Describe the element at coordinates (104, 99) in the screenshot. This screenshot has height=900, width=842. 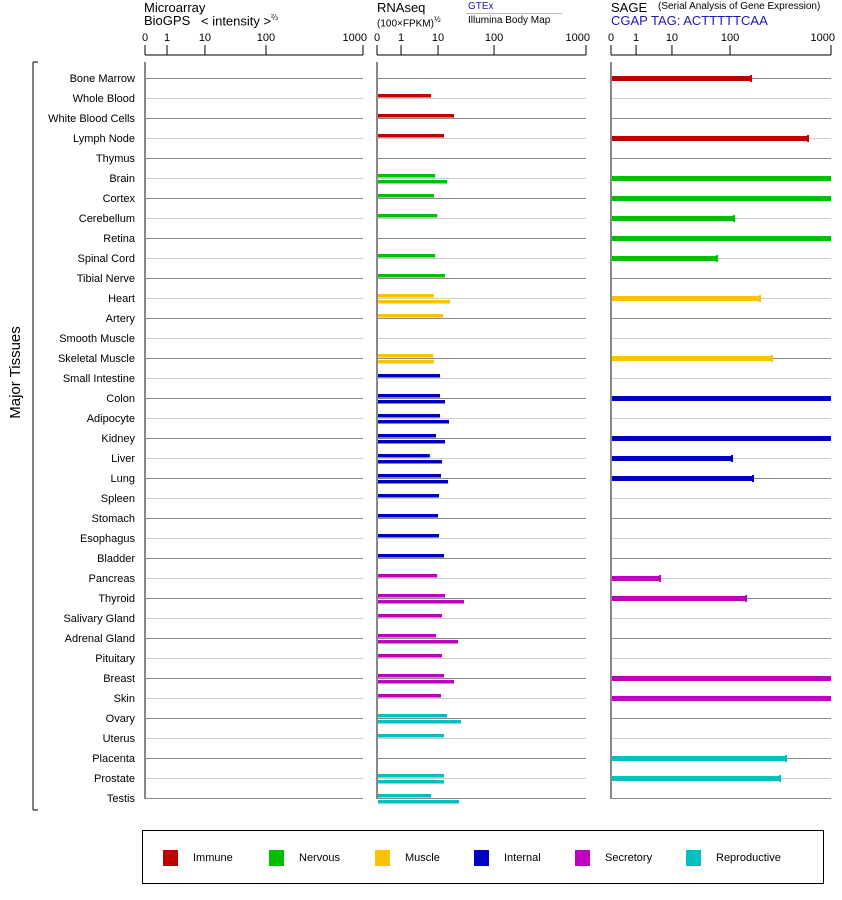
I see `tissue-label: Whole Blood` at that location.